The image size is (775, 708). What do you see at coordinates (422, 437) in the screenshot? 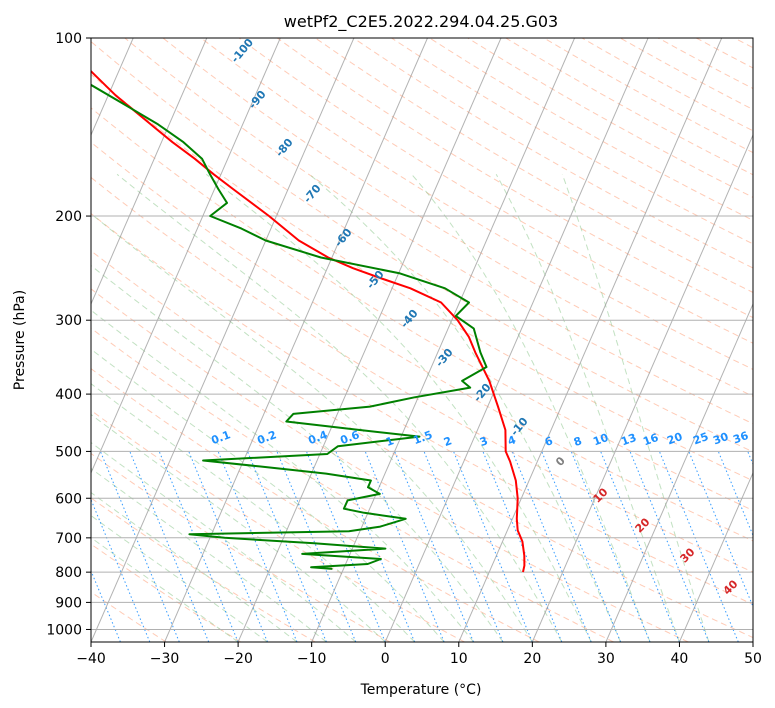
I see `mixing-ratio-label: 1.5` at bounding box center [422, 437].